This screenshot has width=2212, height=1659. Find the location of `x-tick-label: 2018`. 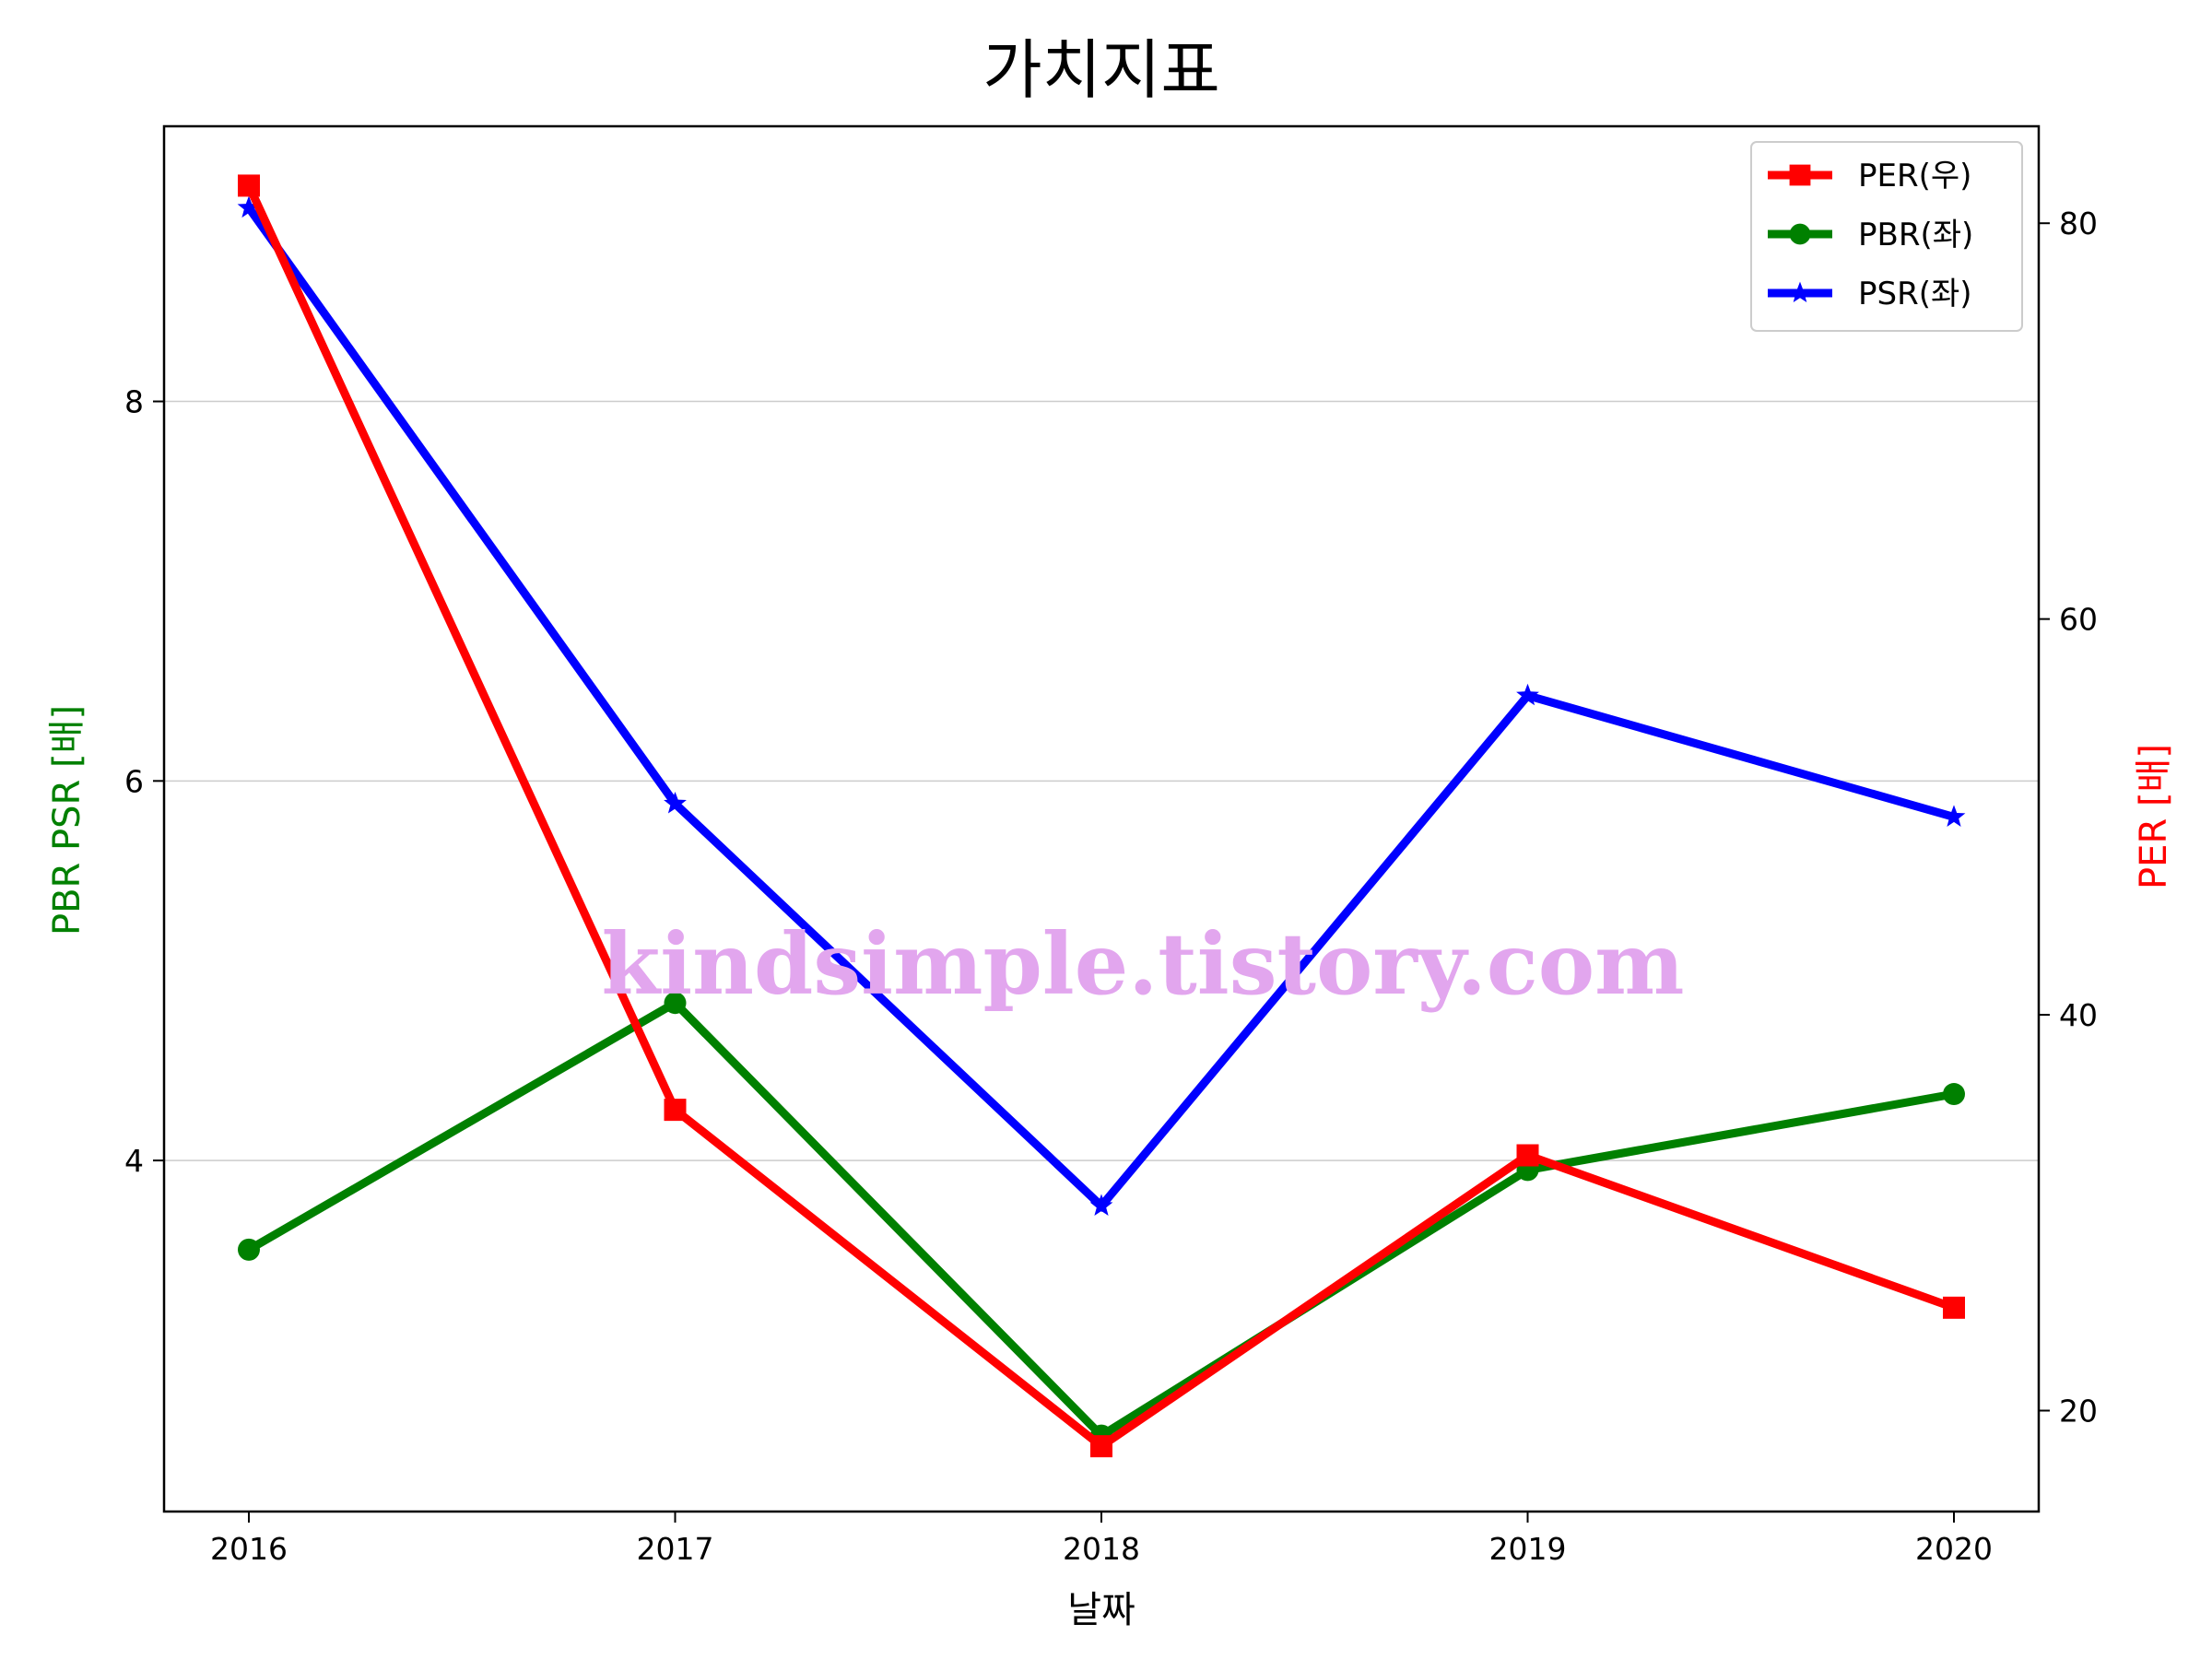

x-tick-label: 2018 is located at coordinates (1101, 1549).